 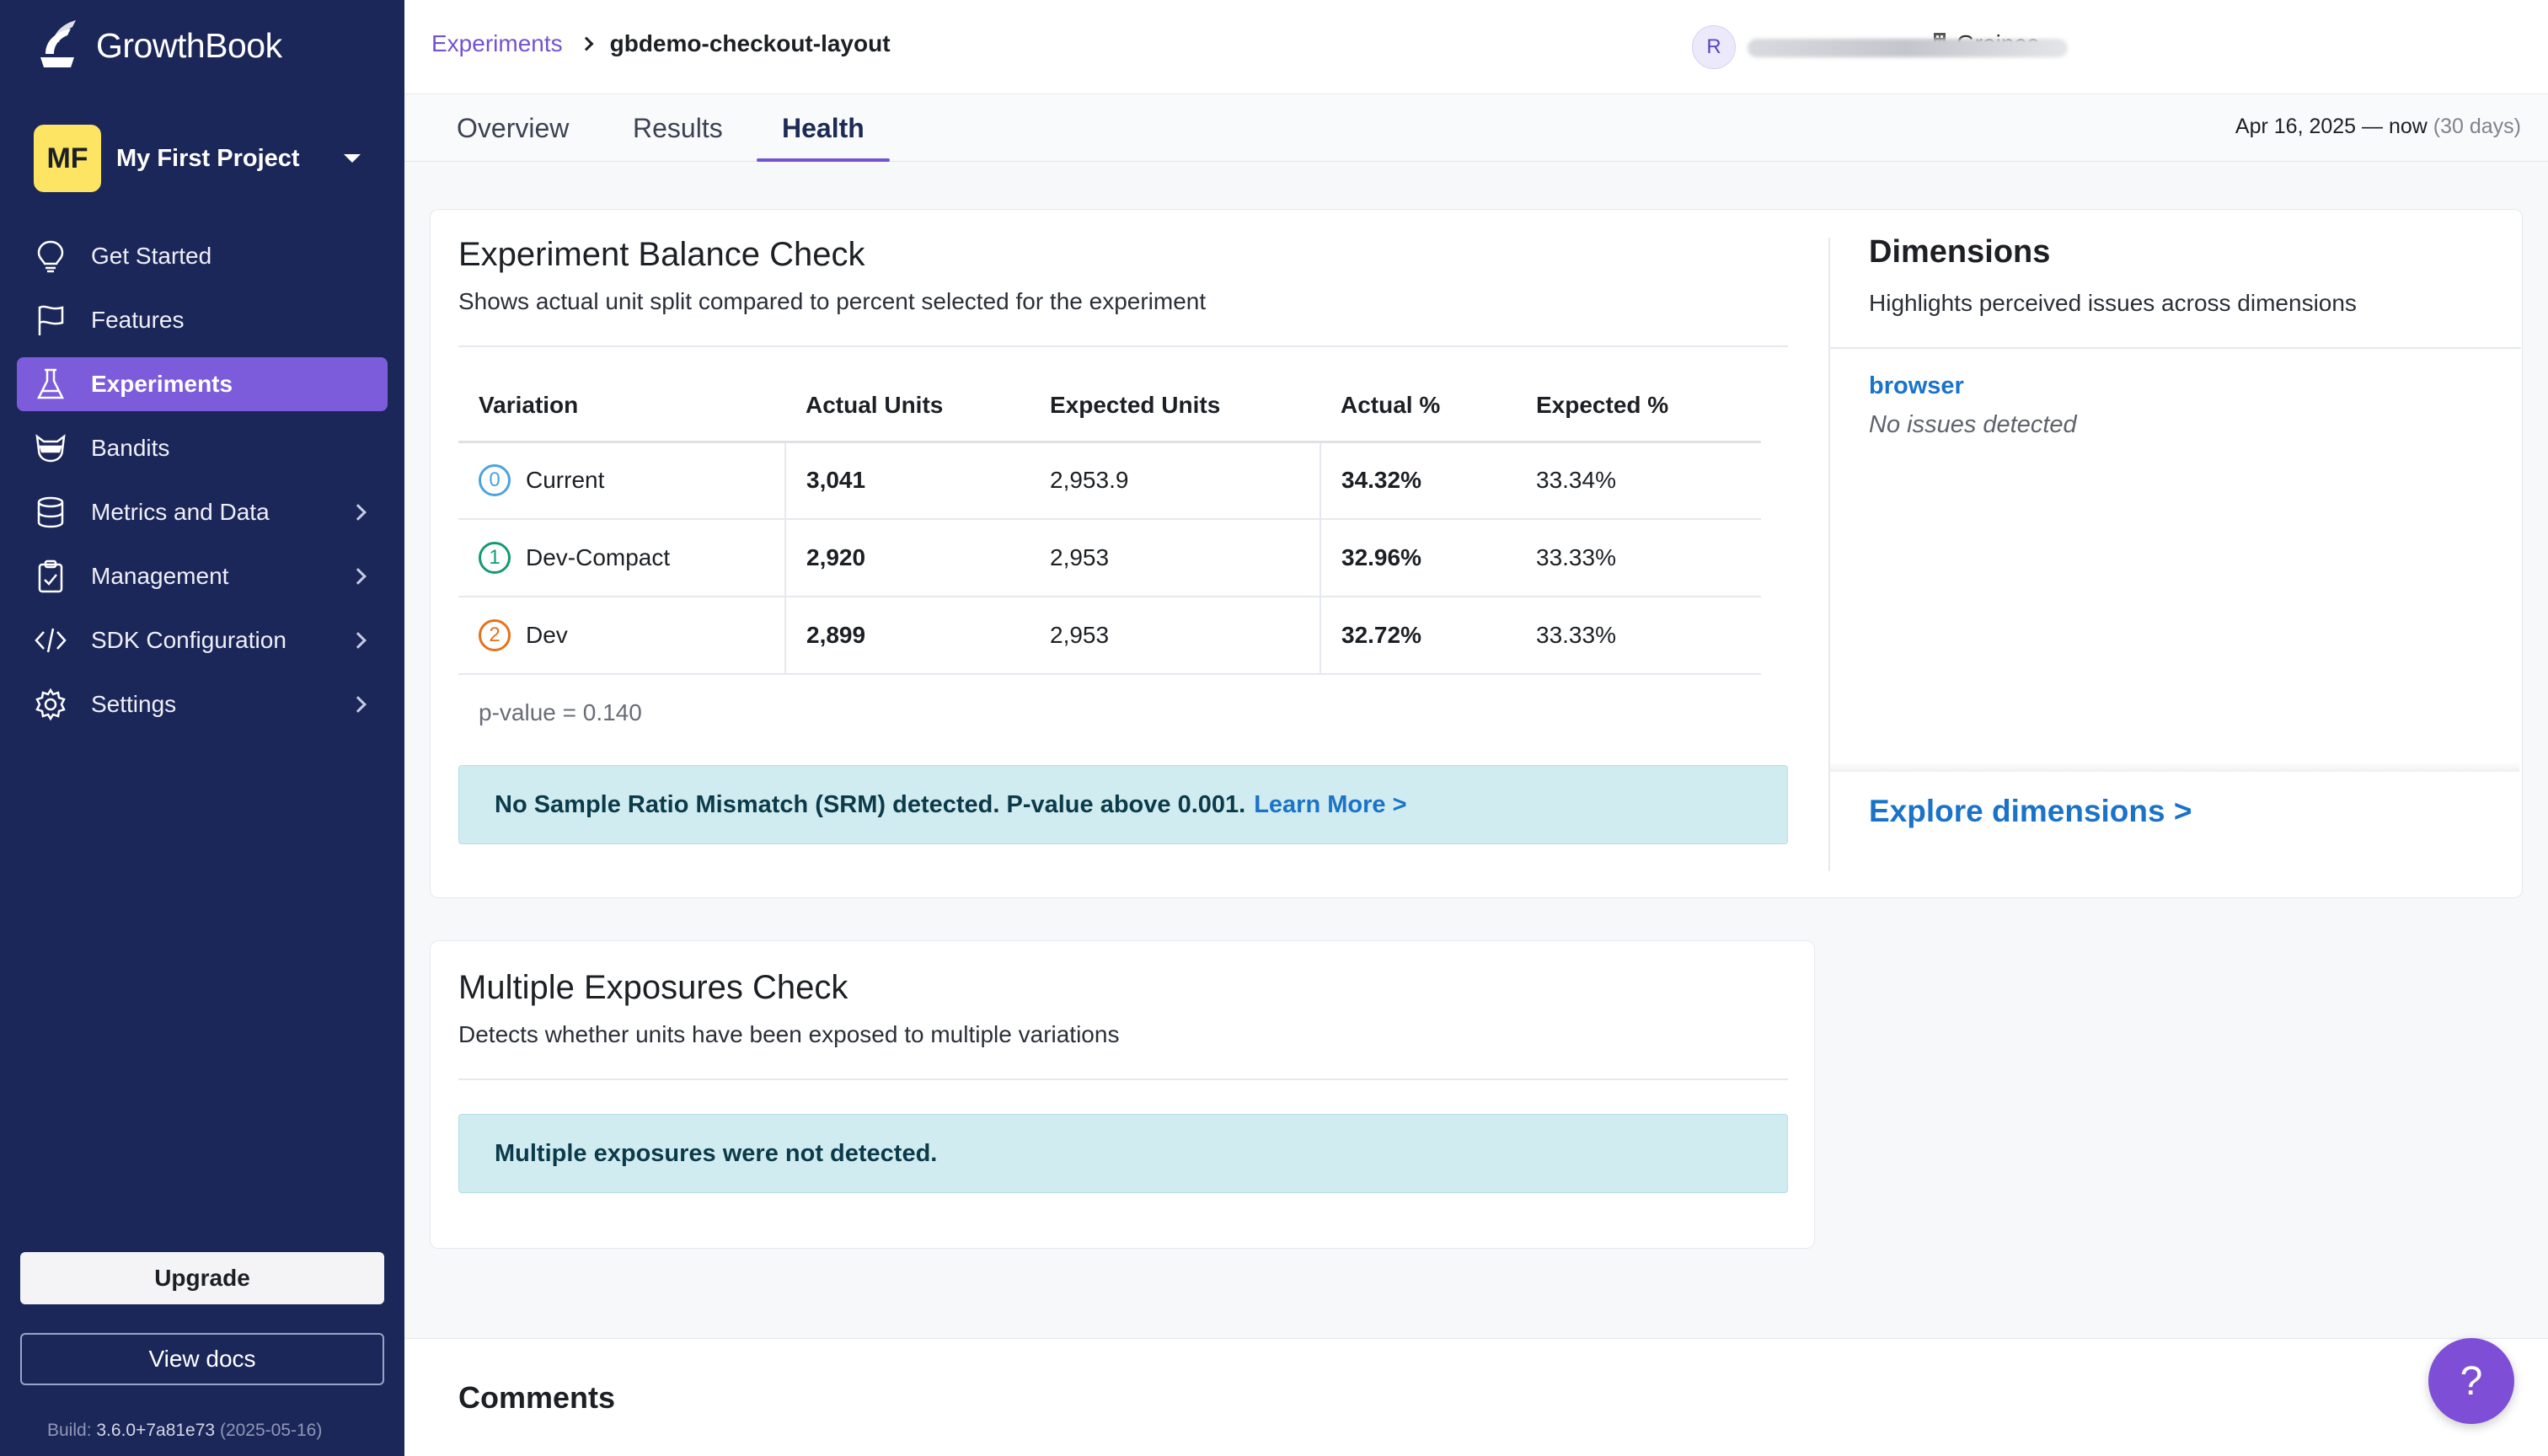 I want to click on sidebar-item-get-started: Get Started, so click(x=202, y=256).